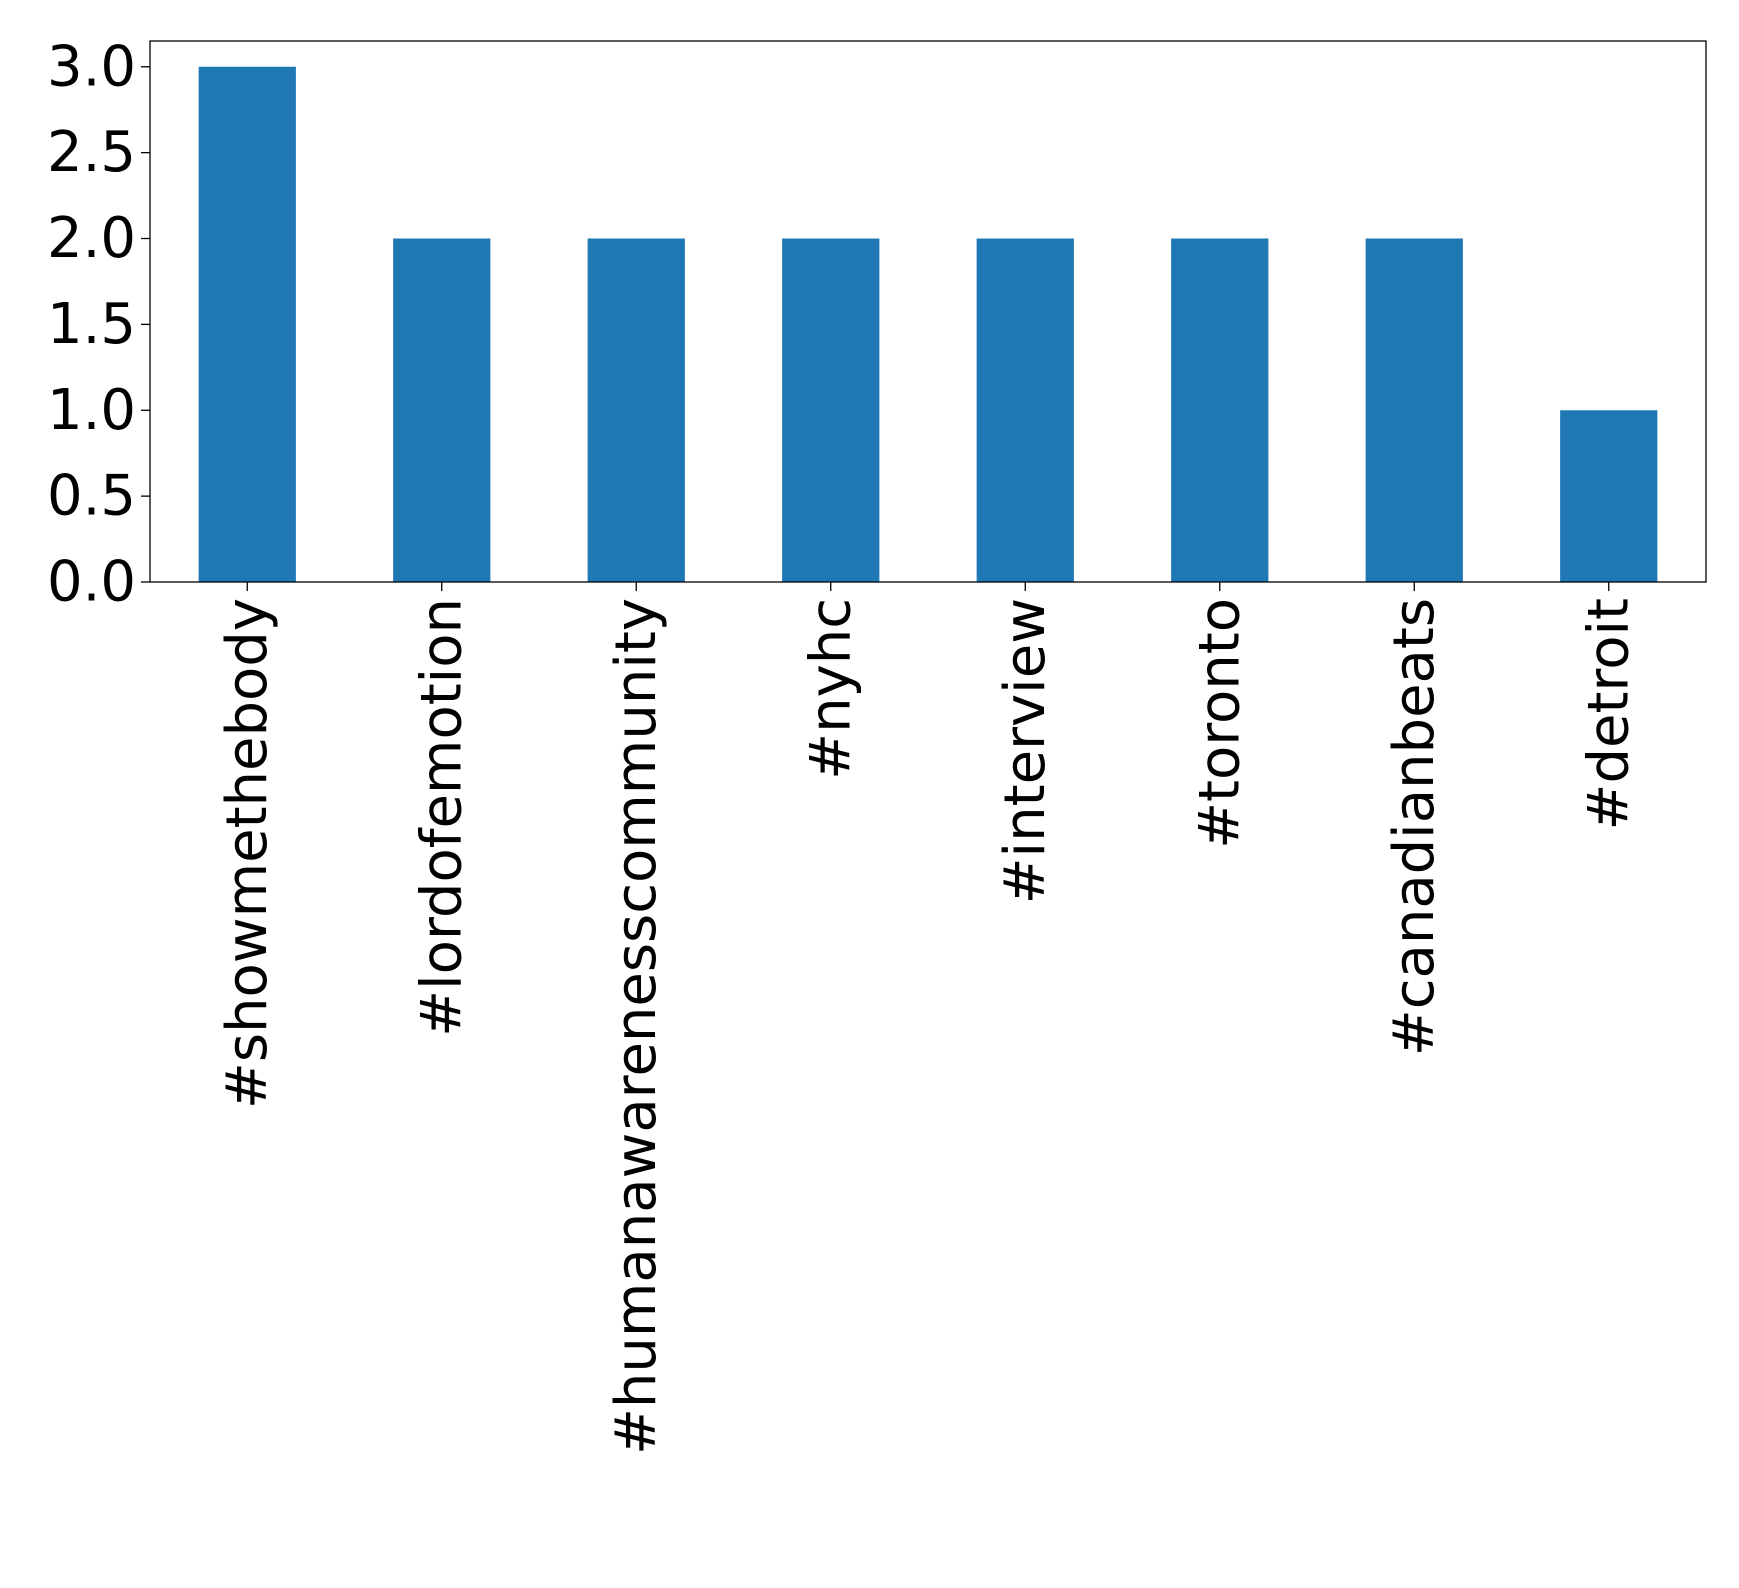 Image resolution: width=1739 pixels, height=1588 pixels. Describe the element at coordinates (91, 582) in the screenshot. I see `y-tick-label: 0.0` at that location.